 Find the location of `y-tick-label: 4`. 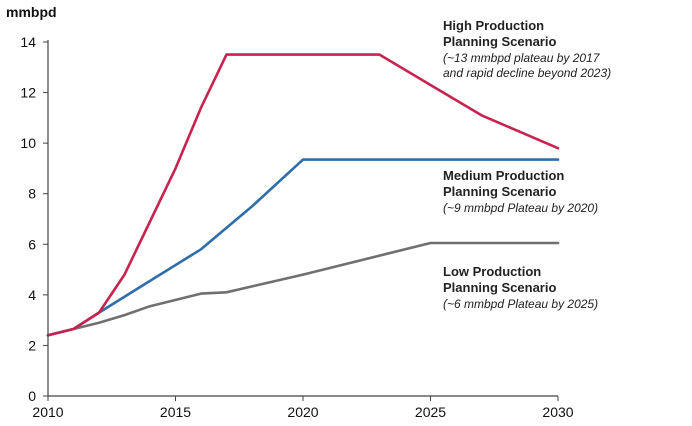

y-tick-label: 4 is located at coordinates (32, 295).